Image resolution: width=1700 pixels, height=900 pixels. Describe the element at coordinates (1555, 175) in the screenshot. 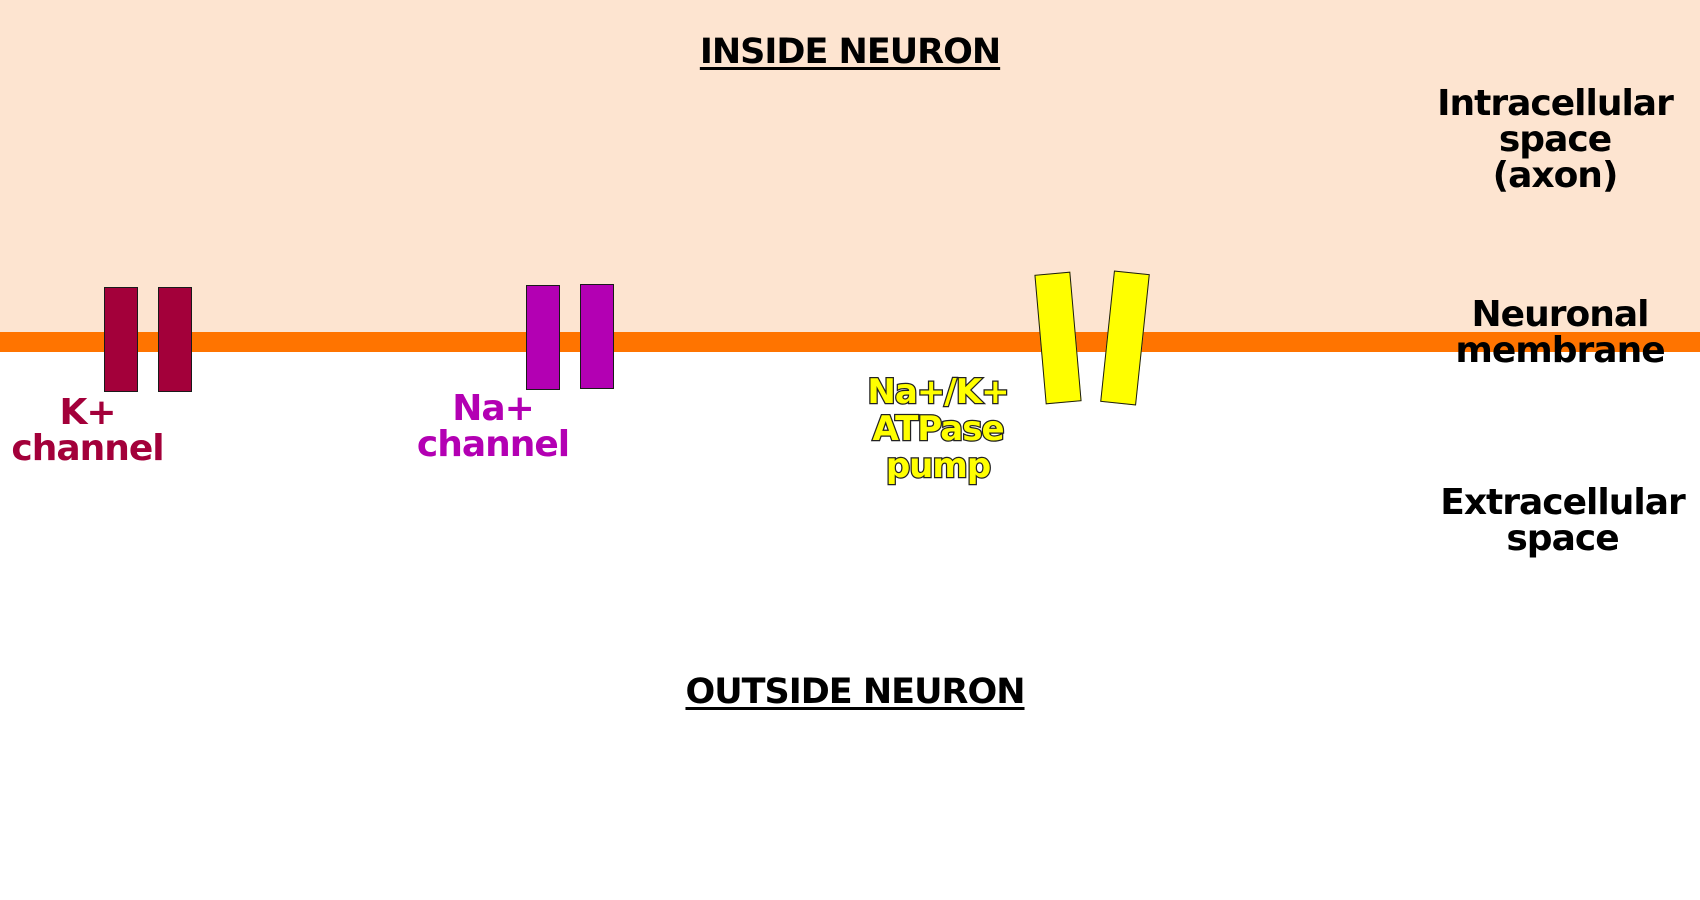

I see `intracellular-label-line: (axon)` at that location.